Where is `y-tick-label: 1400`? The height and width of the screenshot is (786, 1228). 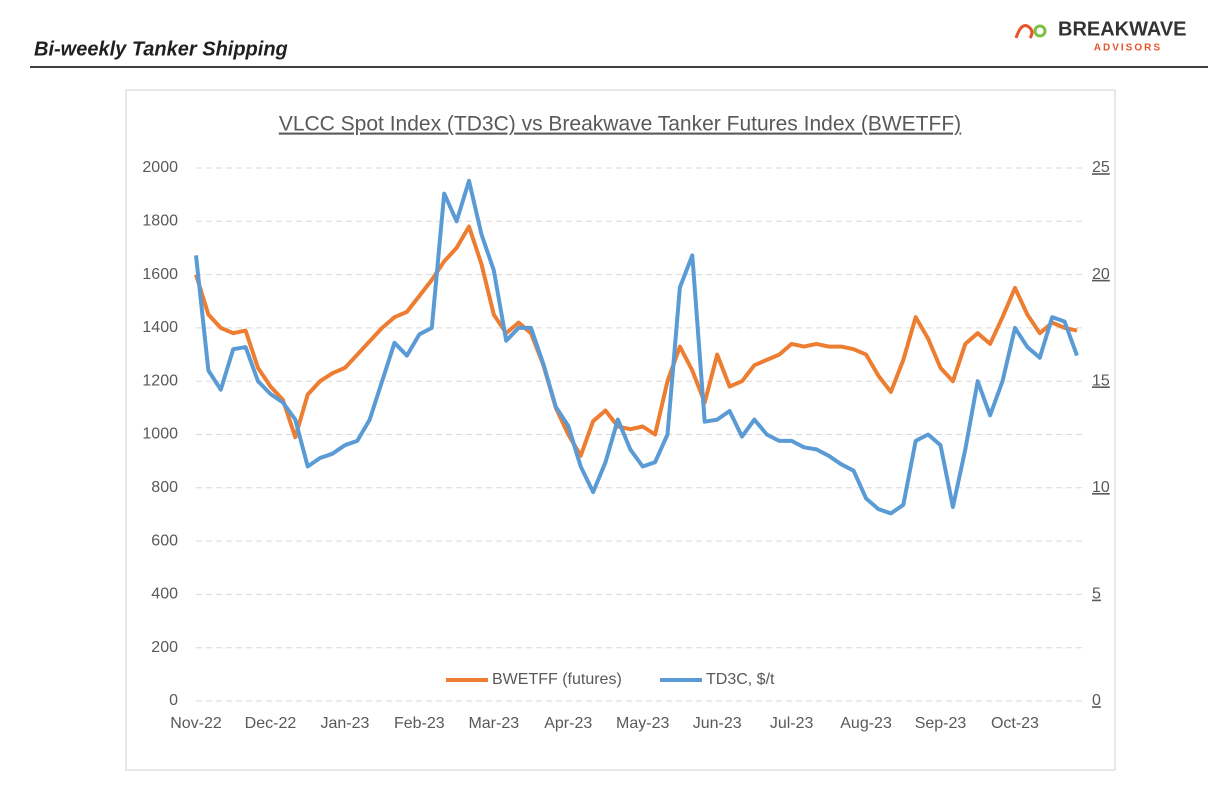 y-tick-label: 1400 is located at coordinates (160, 327).